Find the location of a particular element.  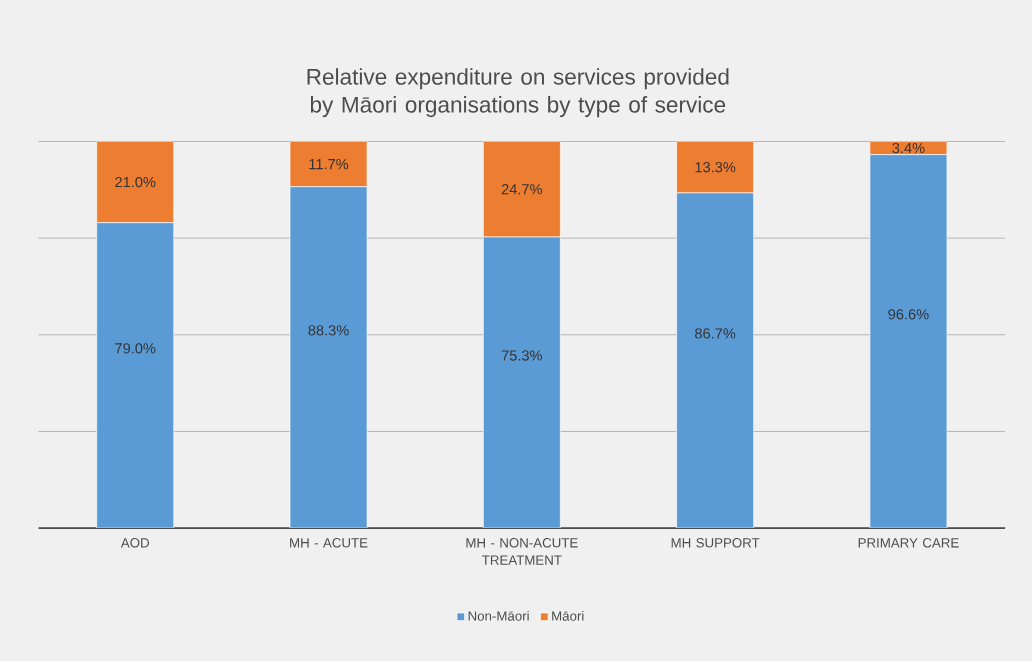

x-tick-label: PRIMARY CARE is located at coordinates (908, 543).